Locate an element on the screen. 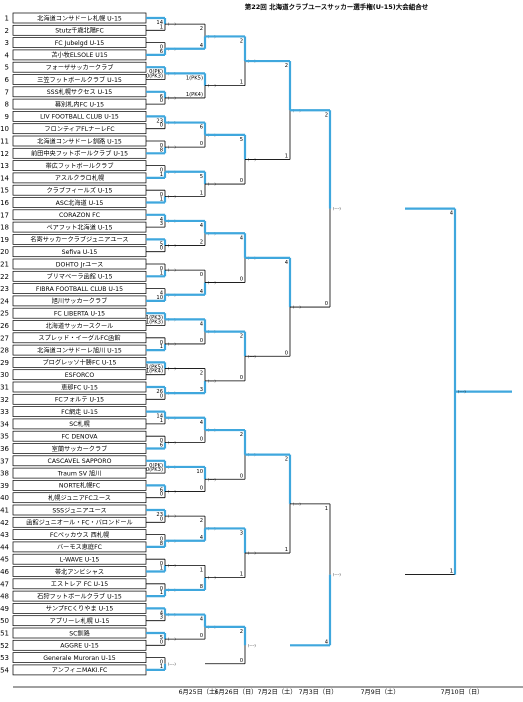  quarterfinal-score-top: 4 is located at coordinates (287, 263).